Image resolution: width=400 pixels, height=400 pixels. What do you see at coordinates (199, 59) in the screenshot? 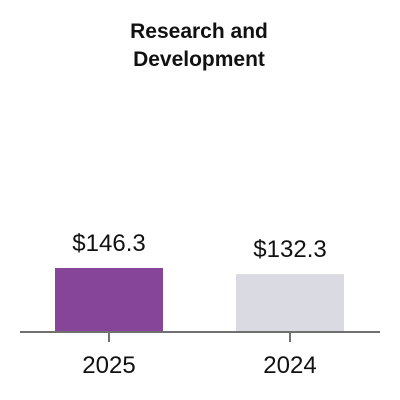
I see `chart-title-line-2: Development` at bounding box center [199, 59].